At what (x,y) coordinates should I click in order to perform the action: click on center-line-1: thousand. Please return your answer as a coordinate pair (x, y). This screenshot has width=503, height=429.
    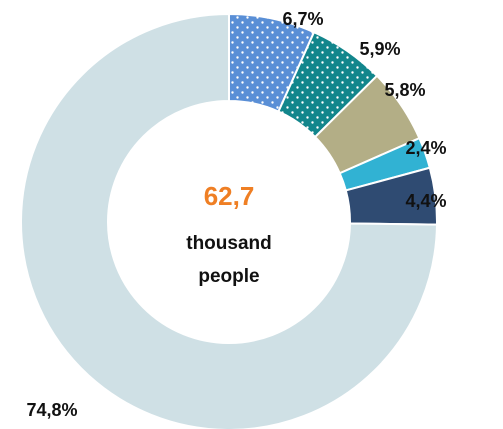
    Looking at the image, I should click on (229, 243).